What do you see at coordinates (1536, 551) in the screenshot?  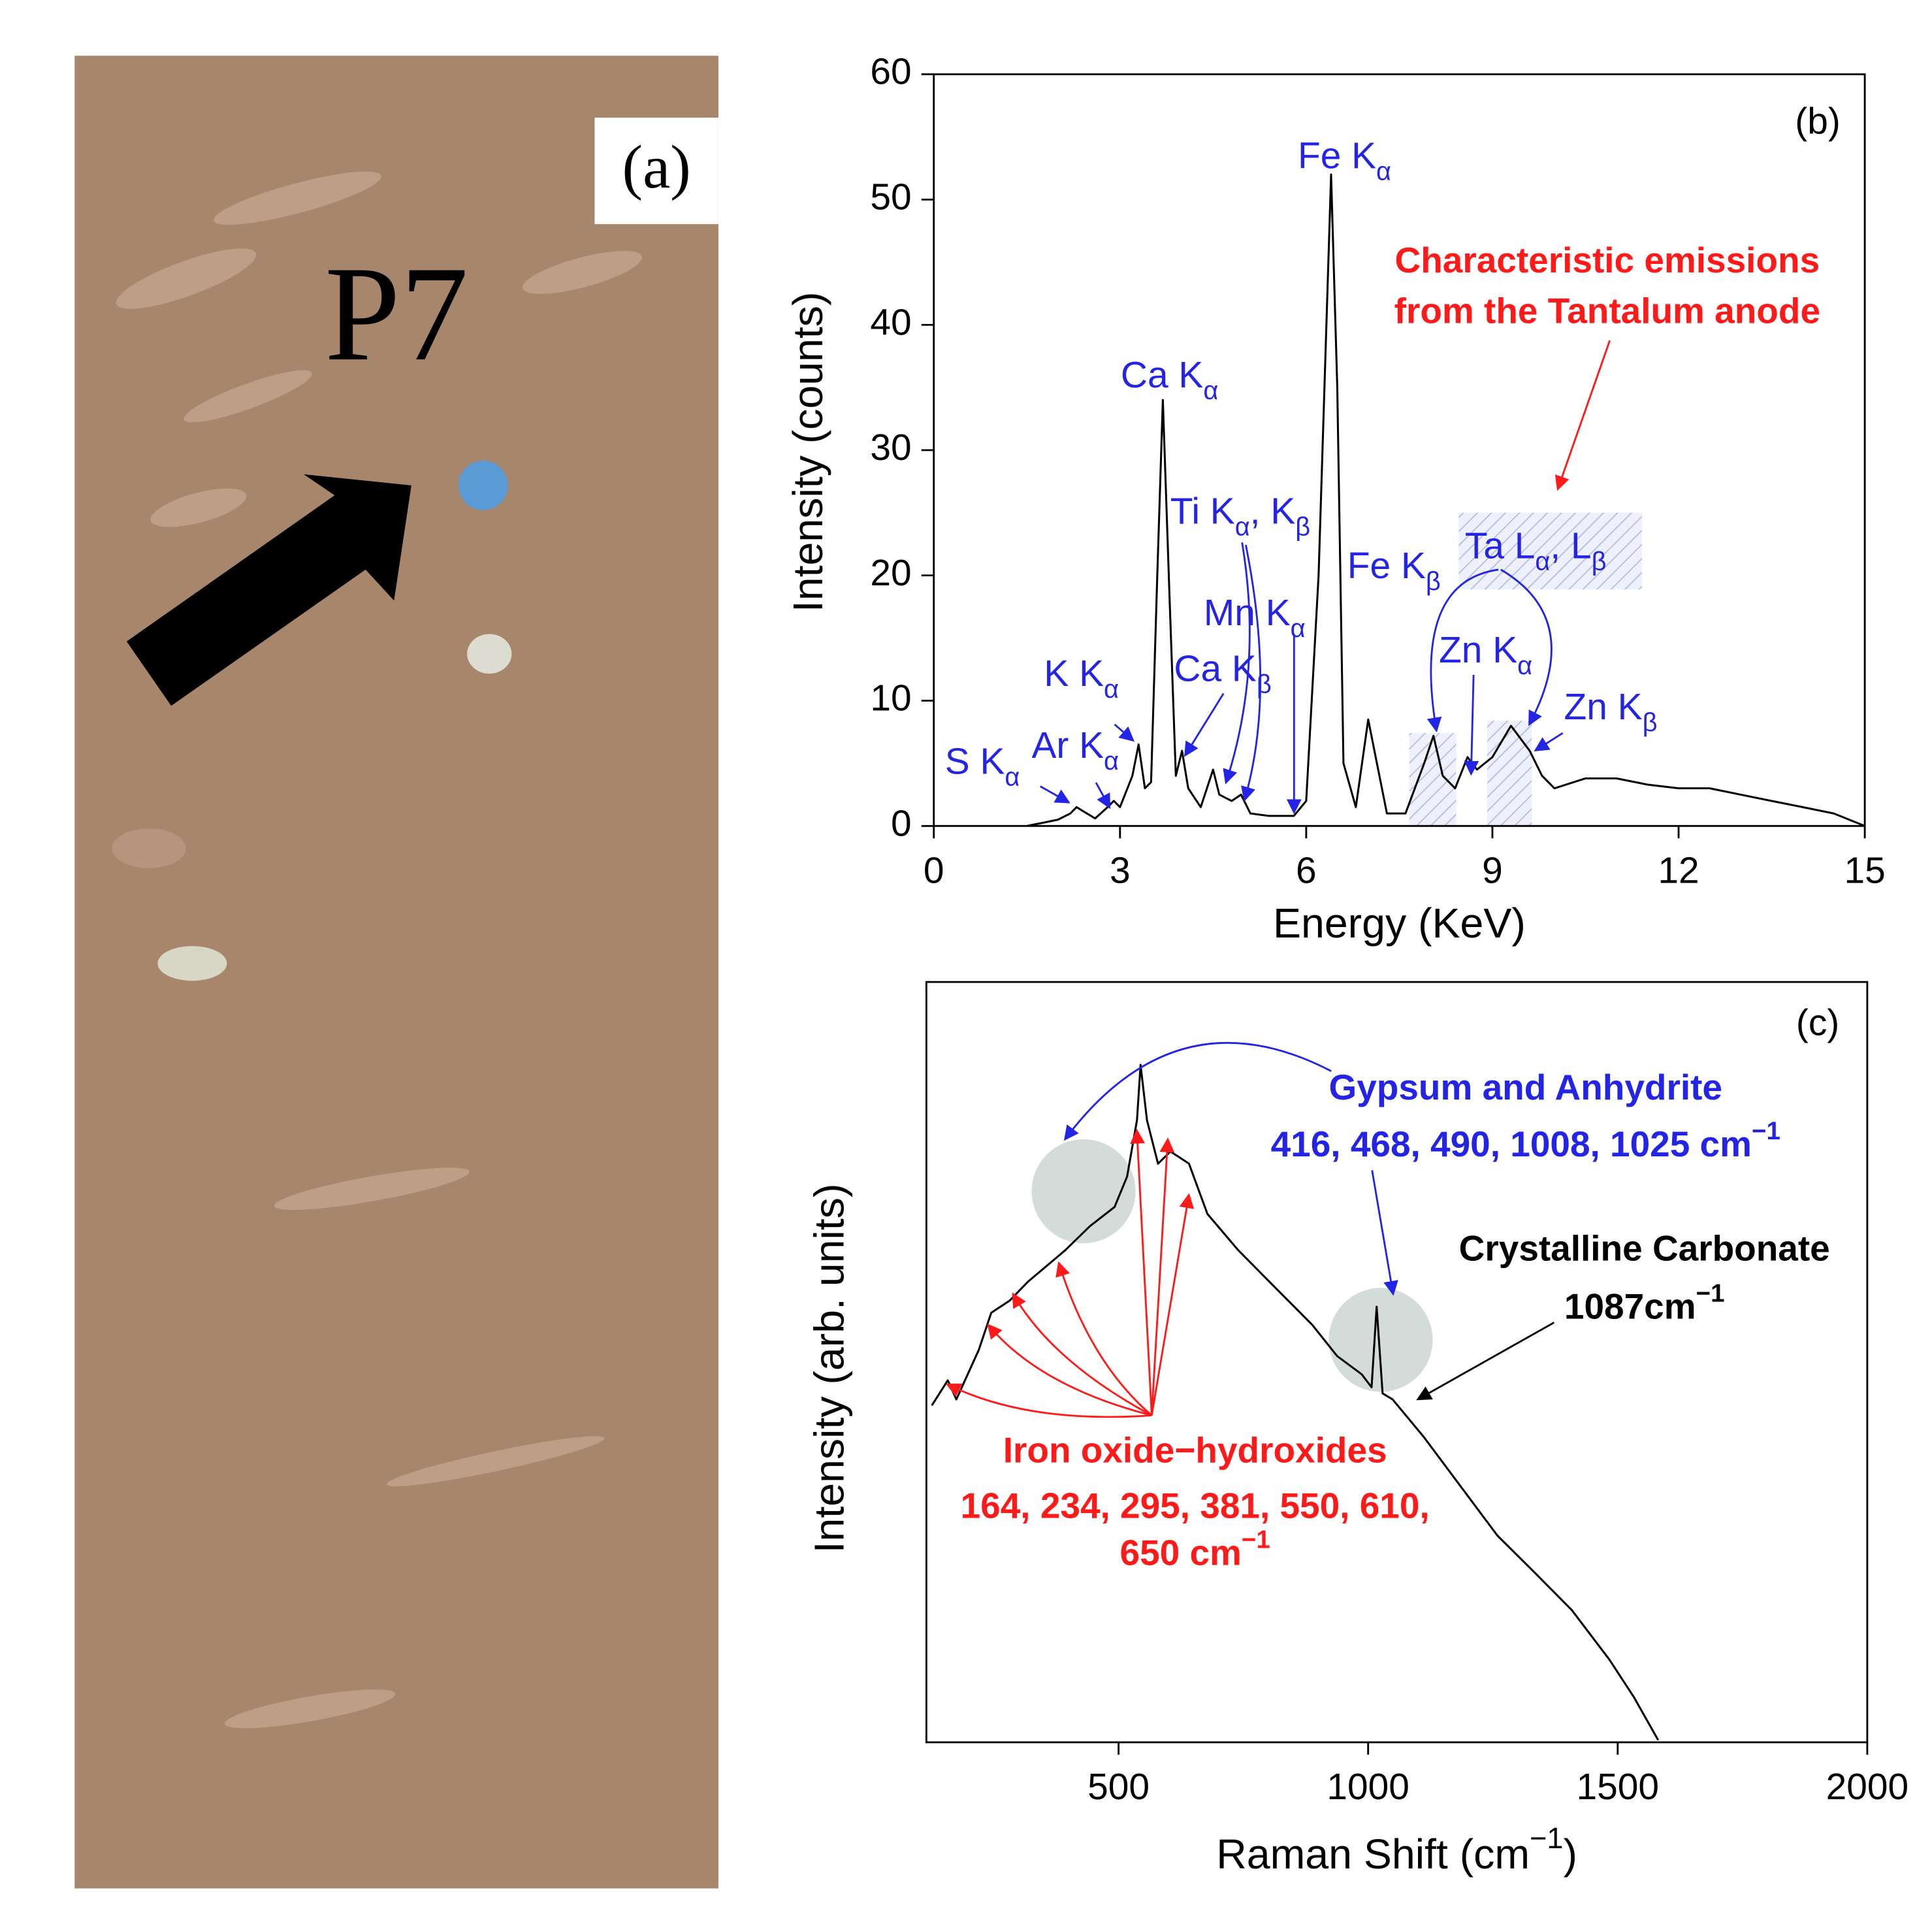 I see `annotation: Ta Lα, Lβ` at bounding box center [1536, 551].